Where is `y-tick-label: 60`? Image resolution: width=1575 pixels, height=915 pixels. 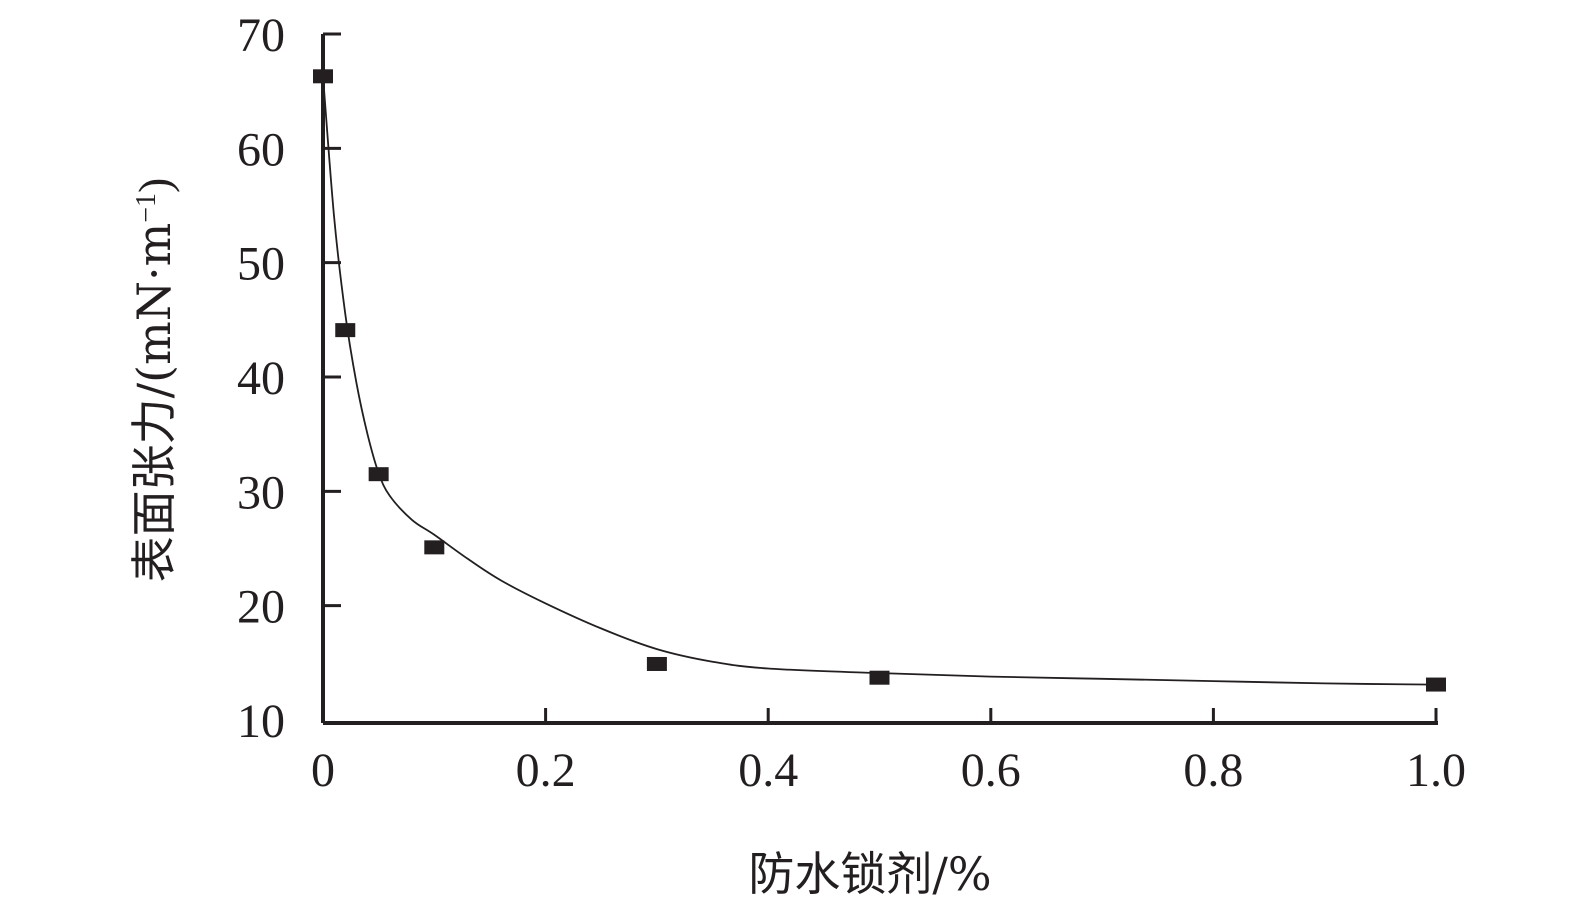 y-tick-label: 60 is located at coordinates (261, 149).